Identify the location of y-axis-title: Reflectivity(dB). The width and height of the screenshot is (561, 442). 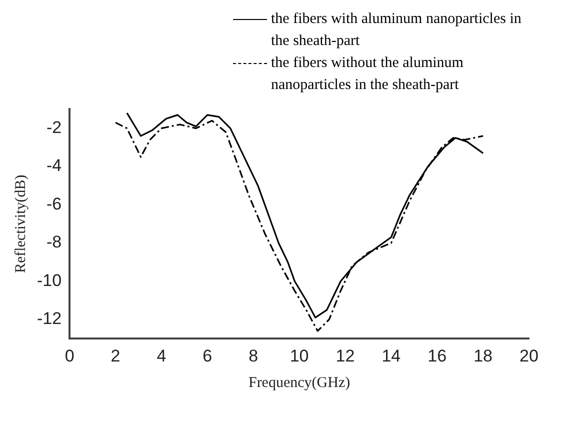
(20, 224).